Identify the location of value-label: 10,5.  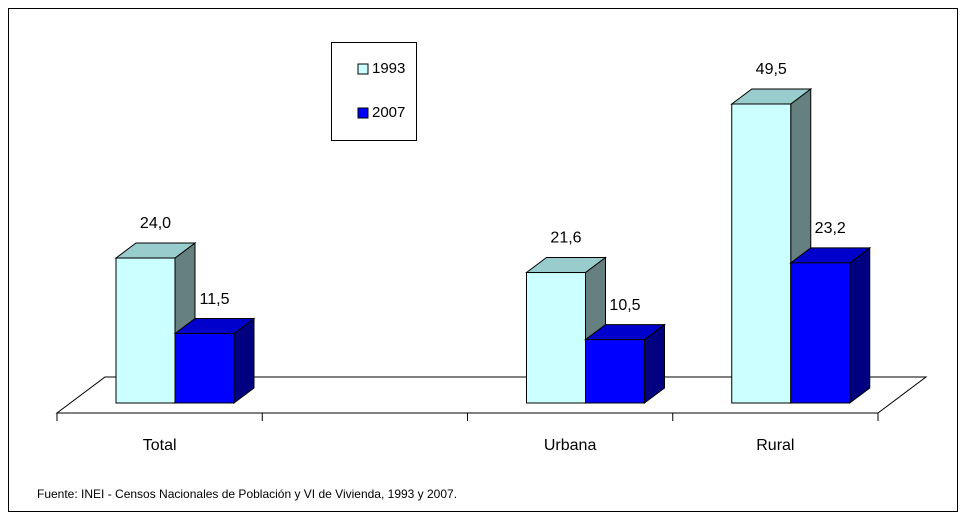
(624, 305).